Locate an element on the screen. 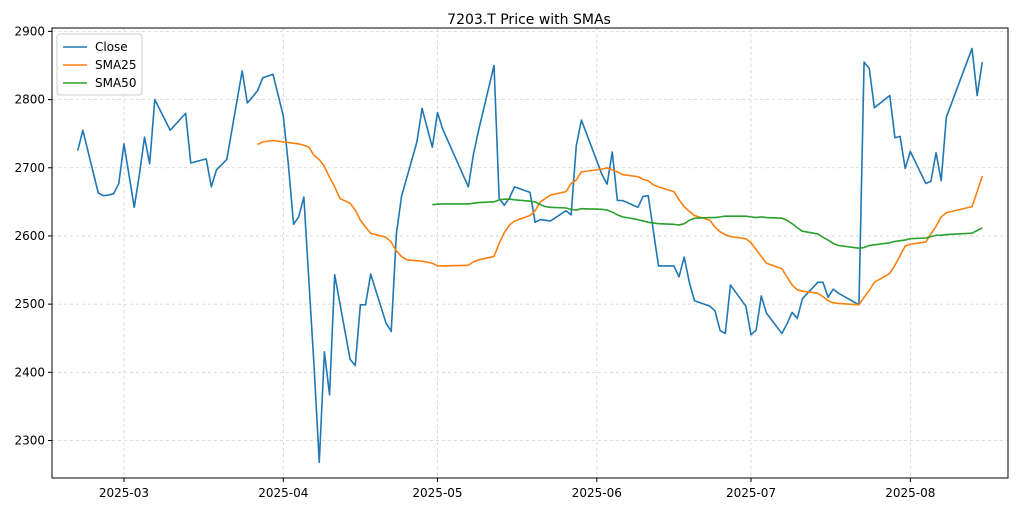  legend: Close SMA25 SMA50 is located at coordinates (99, 64).